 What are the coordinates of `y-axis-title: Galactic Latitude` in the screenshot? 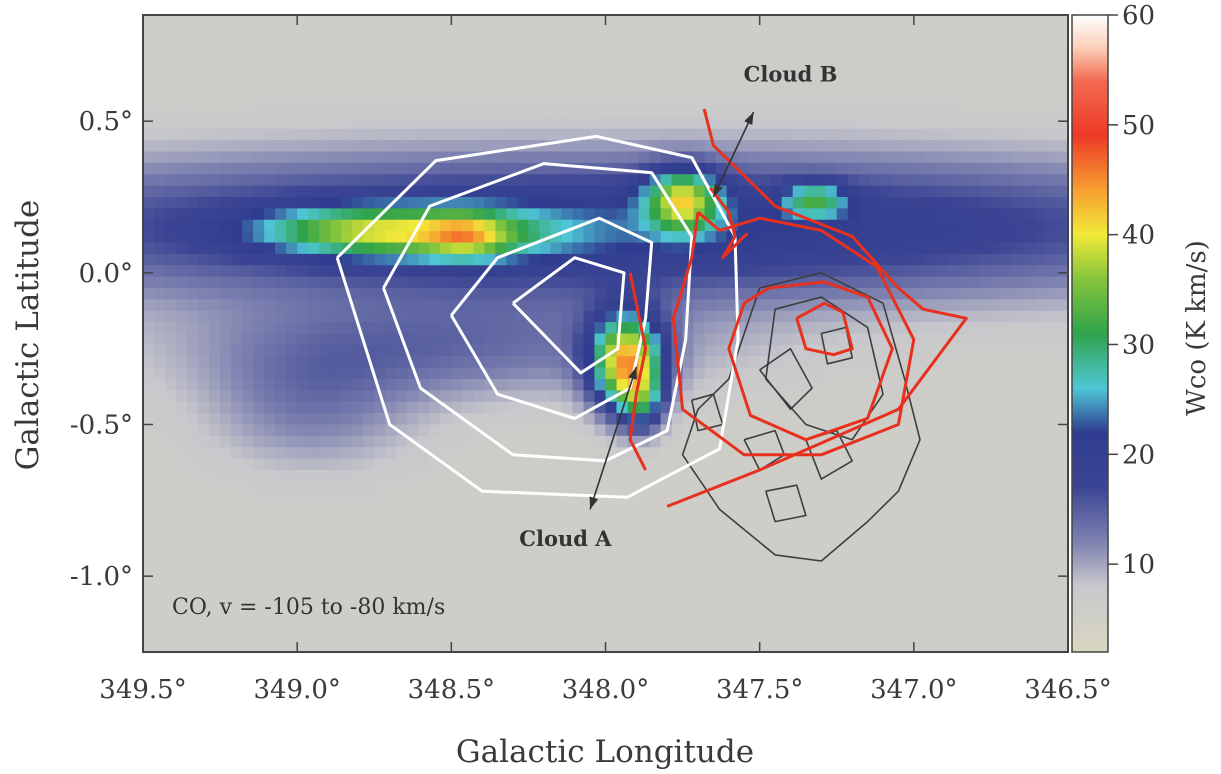 It's located at (28, 335).